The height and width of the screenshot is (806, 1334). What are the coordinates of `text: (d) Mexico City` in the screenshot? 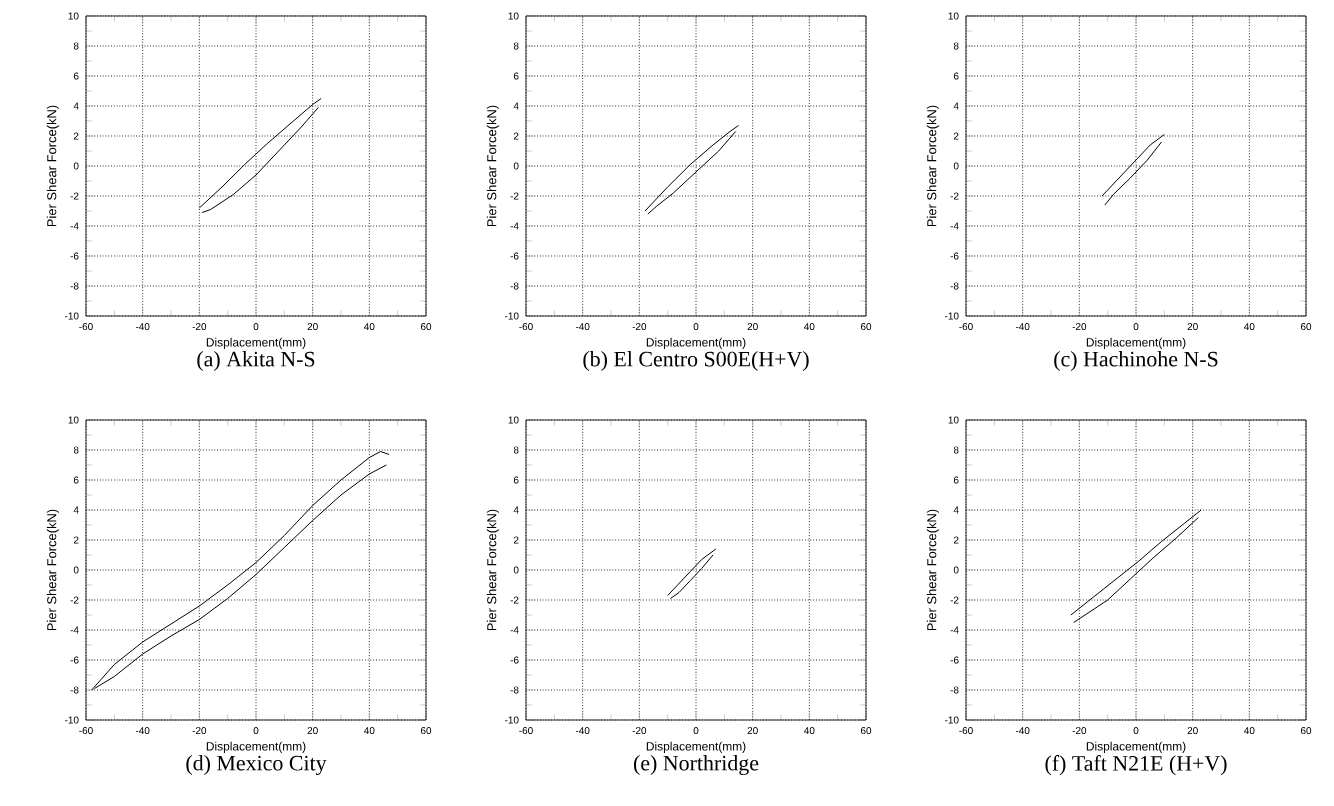 It's located at (256, 765).